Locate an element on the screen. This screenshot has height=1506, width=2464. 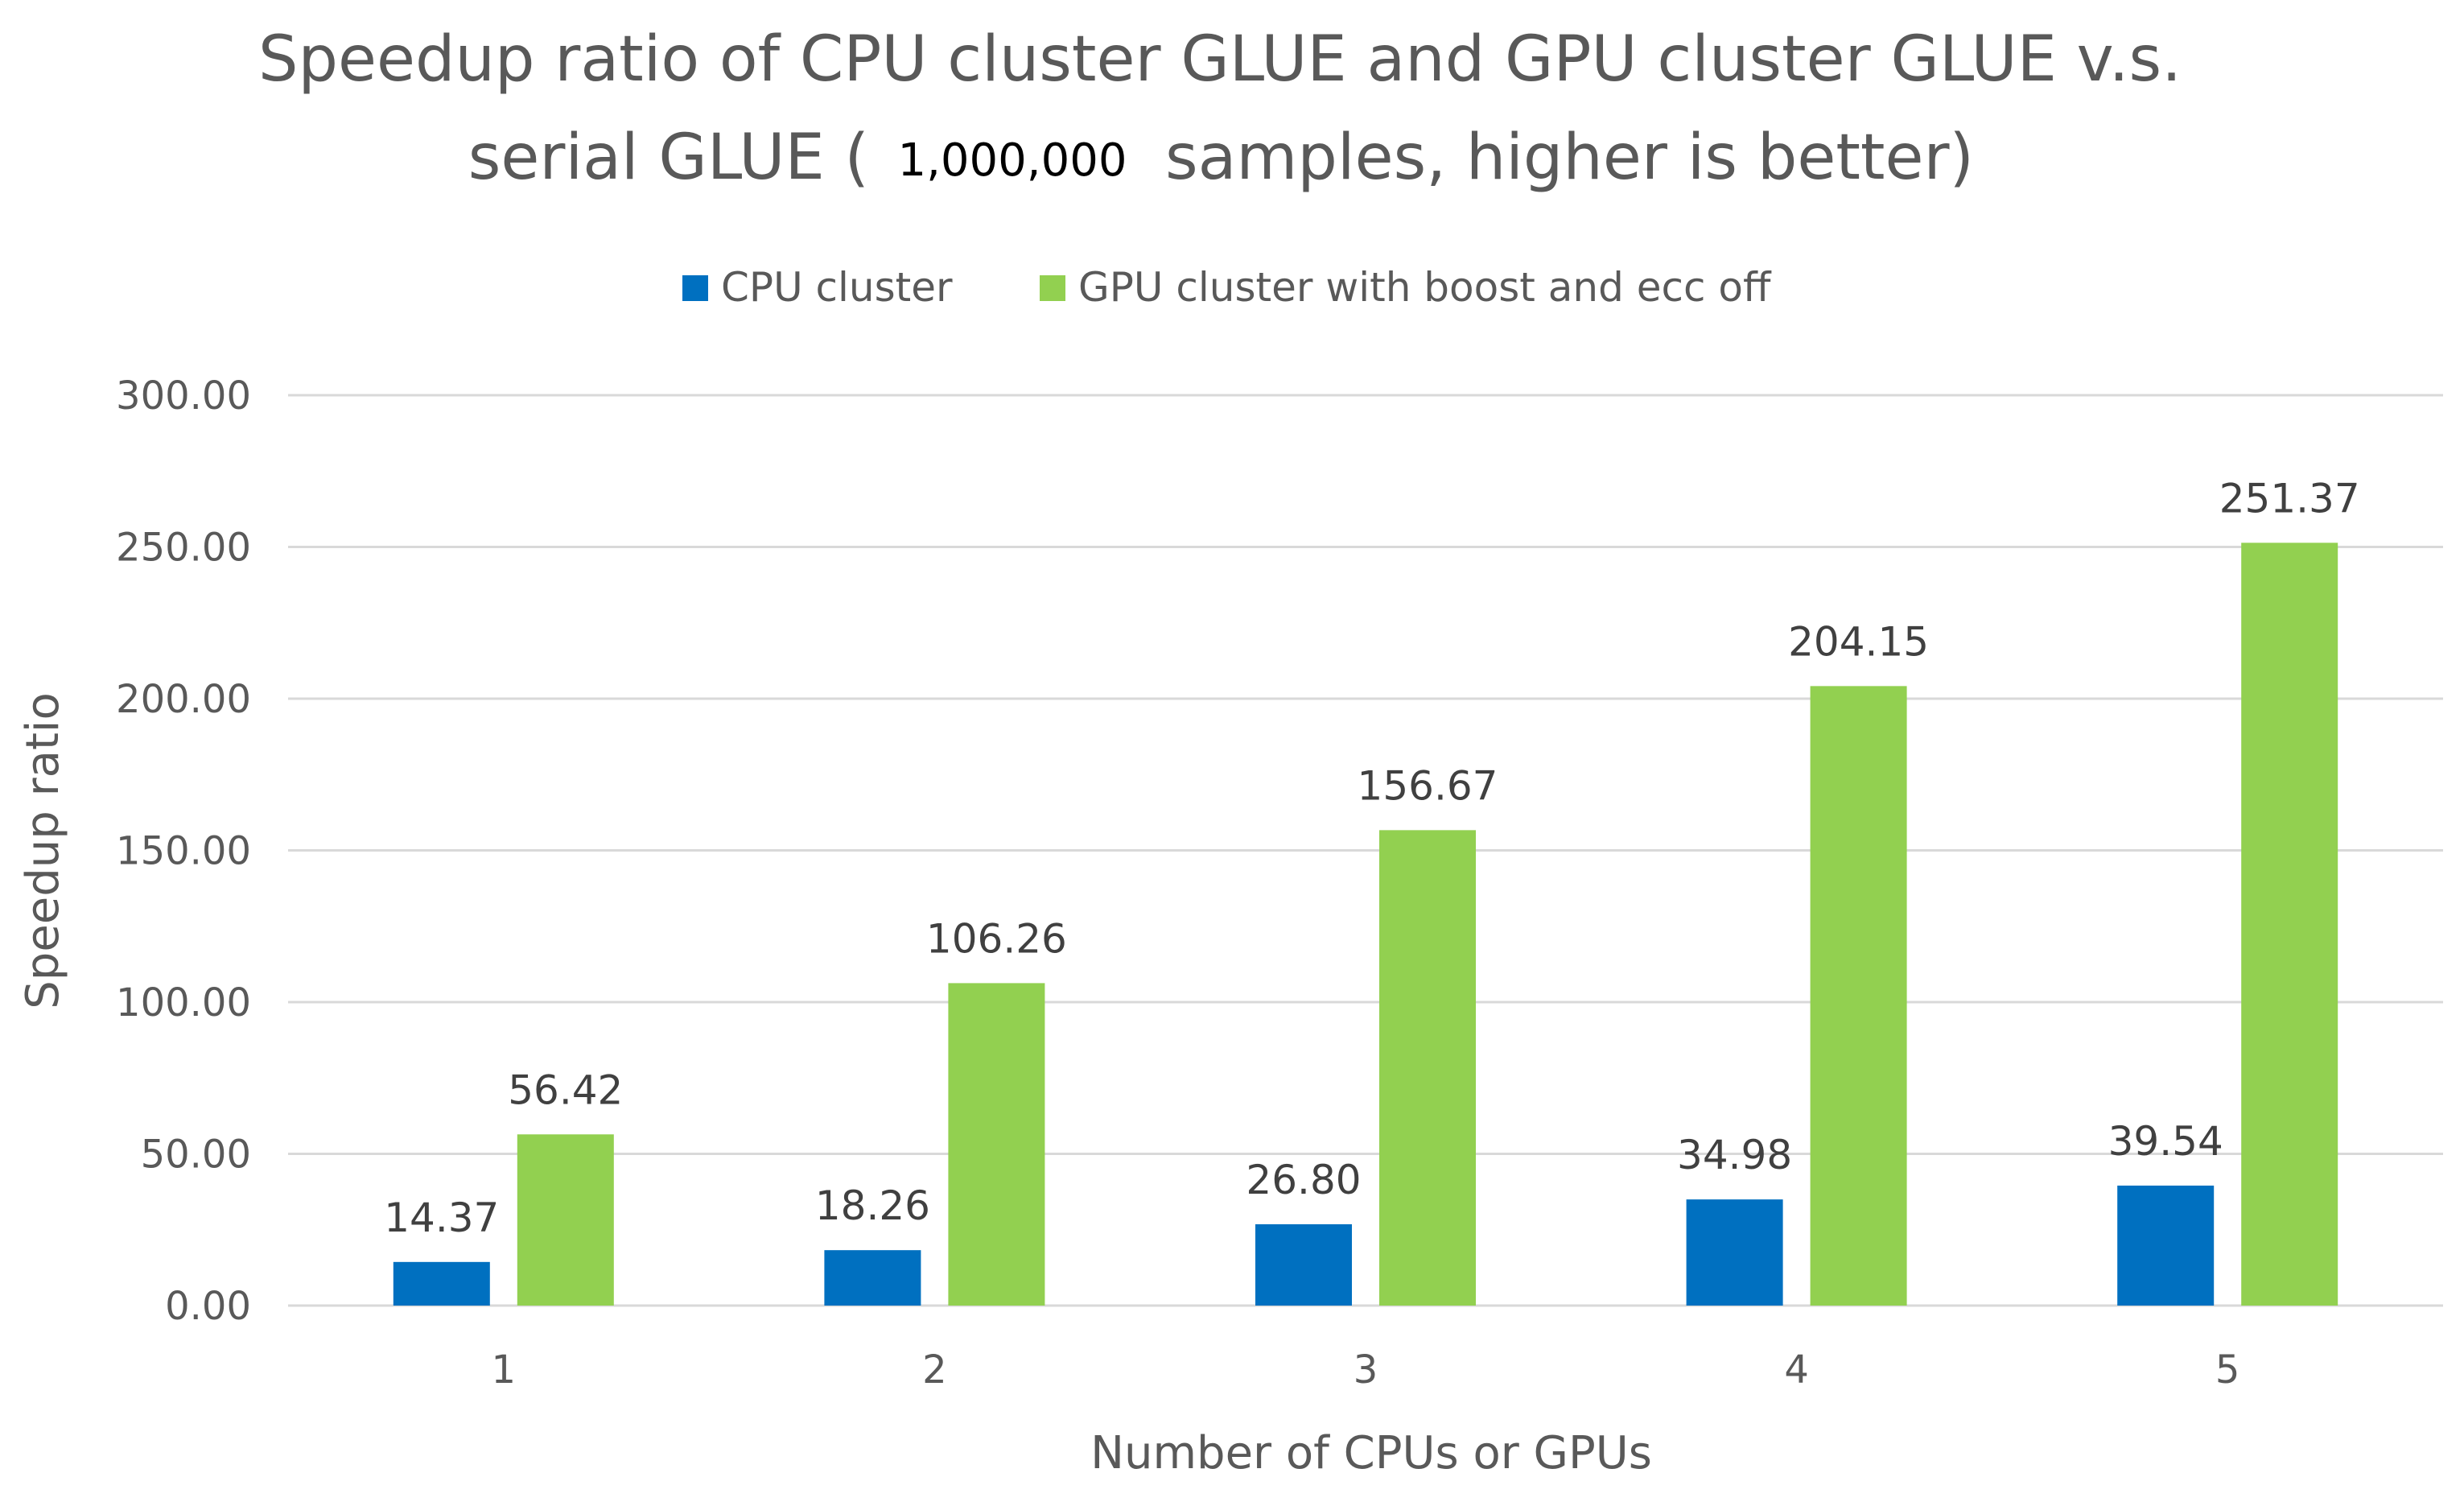
y-tick-label: 100.00 is located at coordinates (183, 1002).